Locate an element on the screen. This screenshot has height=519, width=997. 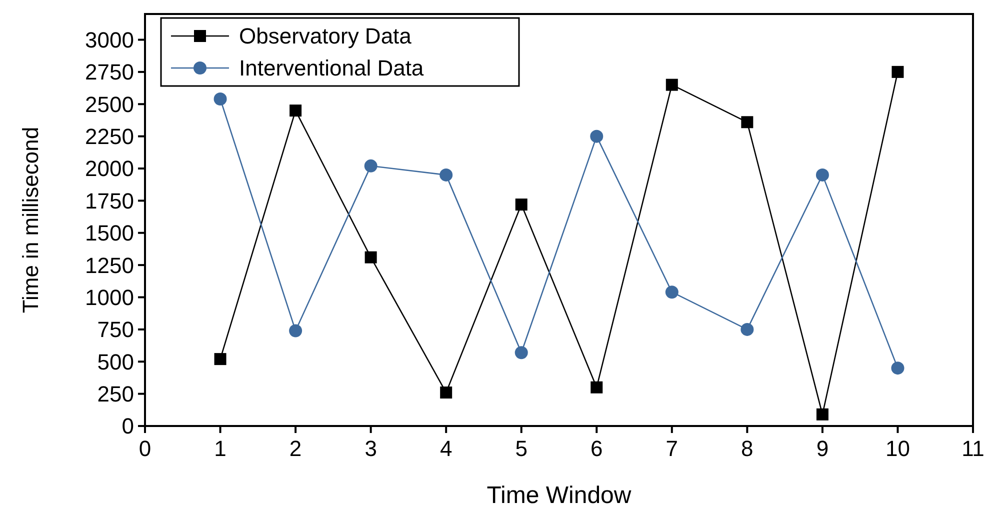
y-tick-label: 500 is located at coordinates (115, 361).